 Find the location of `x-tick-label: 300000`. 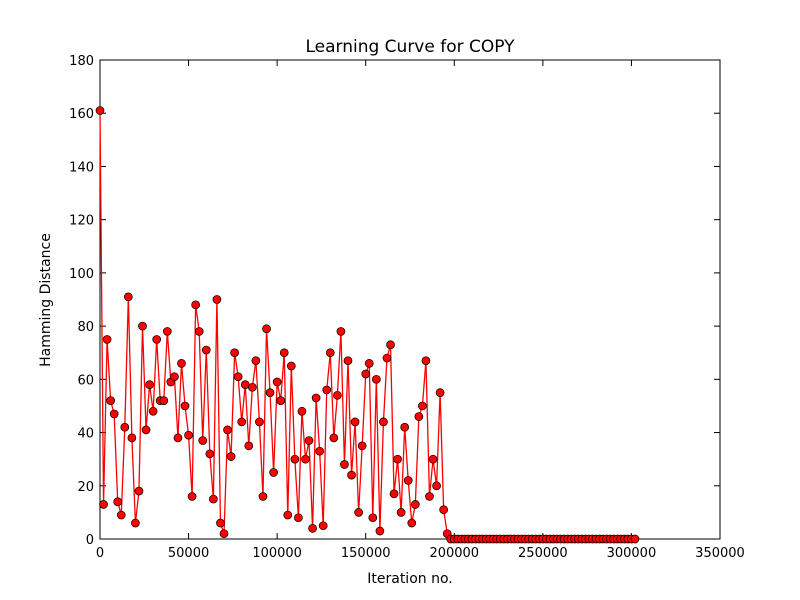

x-tick-label: 300000 is located at coordinates (632, 553).